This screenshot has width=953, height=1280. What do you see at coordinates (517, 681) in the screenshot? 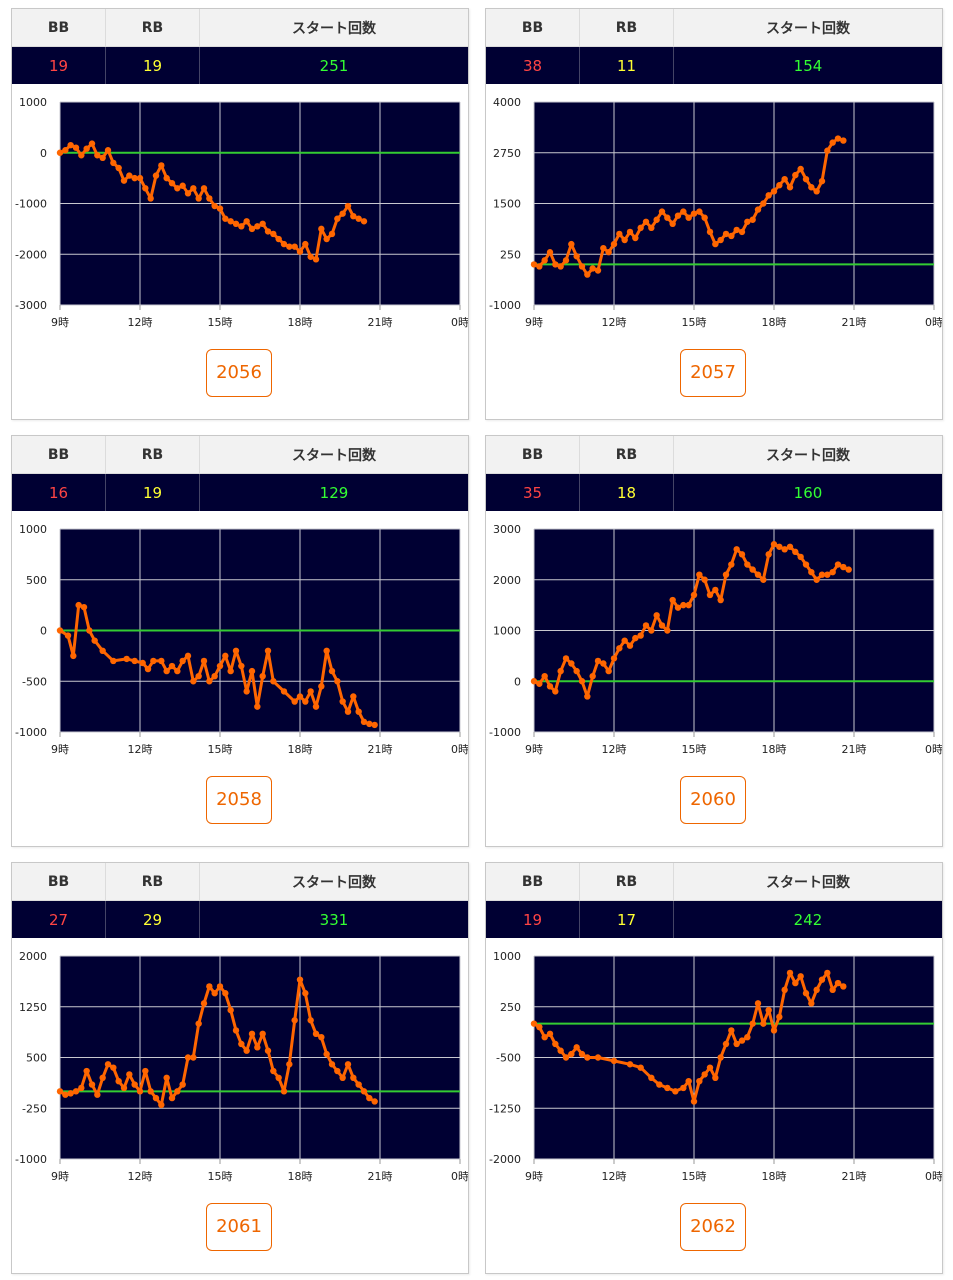
I see `y-tick-label: 0` at bounding box center [517, 681].